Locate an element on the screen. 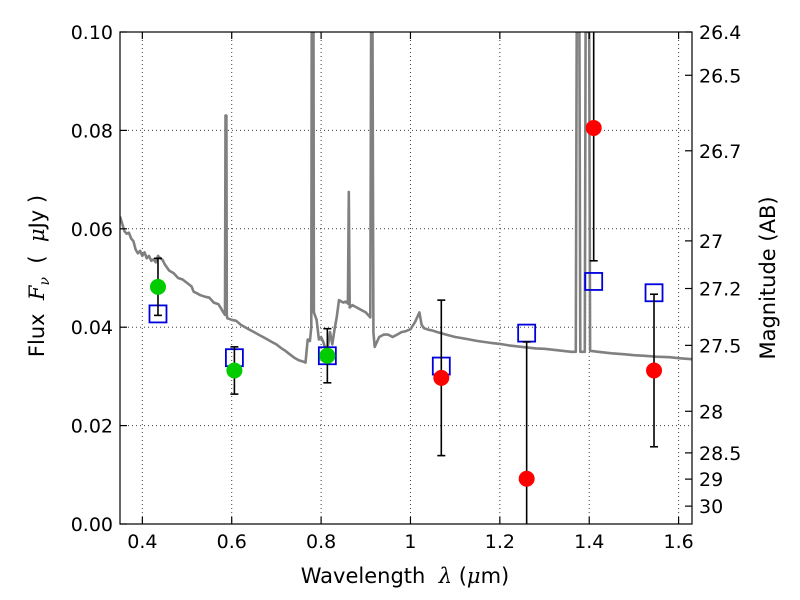 The height and width of the screenshot is (600, 800). y2-tick-label: 28.5 is located at coordinates (720, 454).